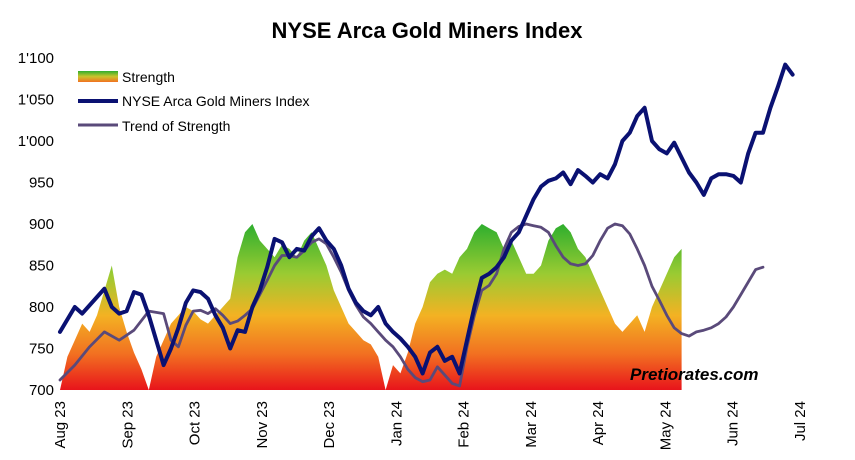 The image size is (855, 460). I want to click on x-tick-label: Mar 24, so click(531, 424).